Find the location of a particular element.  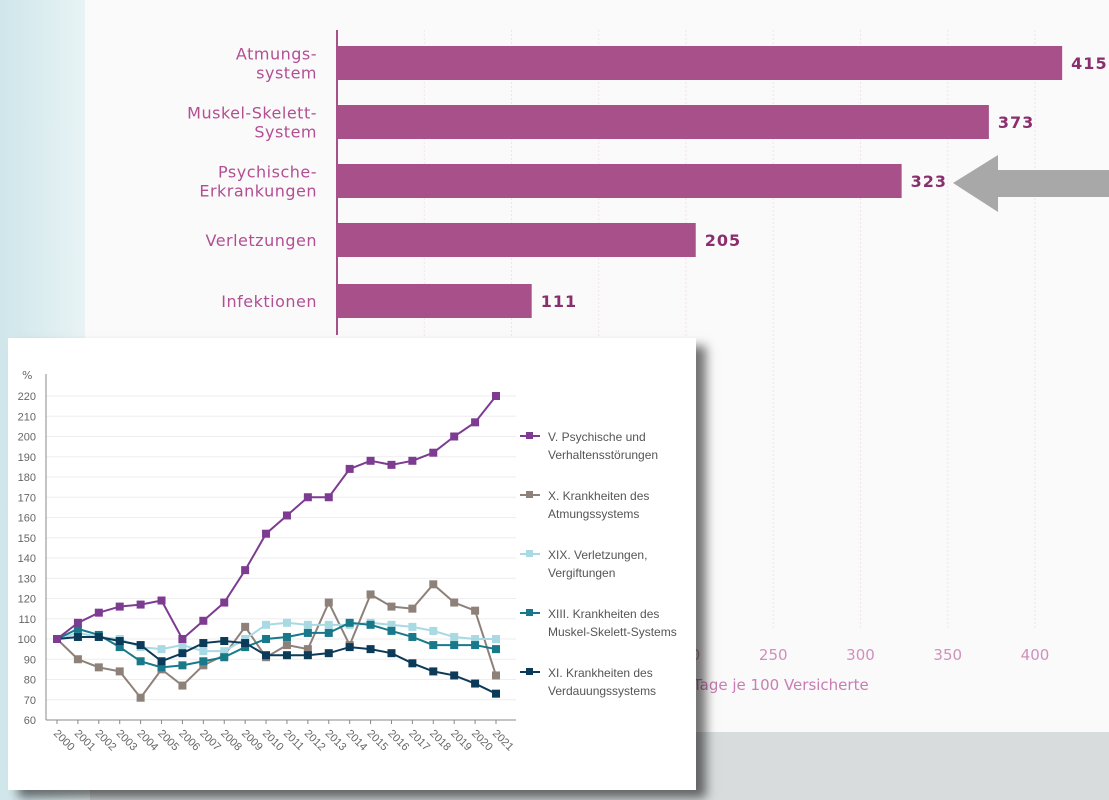

bar-value-label: 323 is located at coordinates (929, 181).